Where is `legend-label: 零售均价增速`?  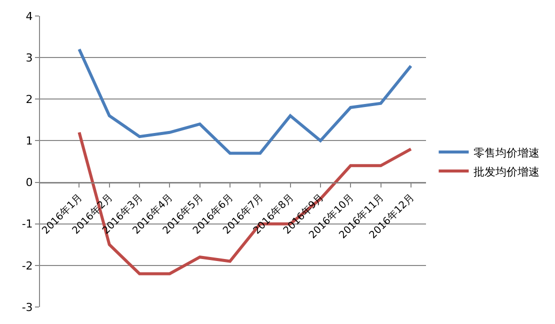
legend-label: 零售均价增速 is located at coordinates (507, 153).